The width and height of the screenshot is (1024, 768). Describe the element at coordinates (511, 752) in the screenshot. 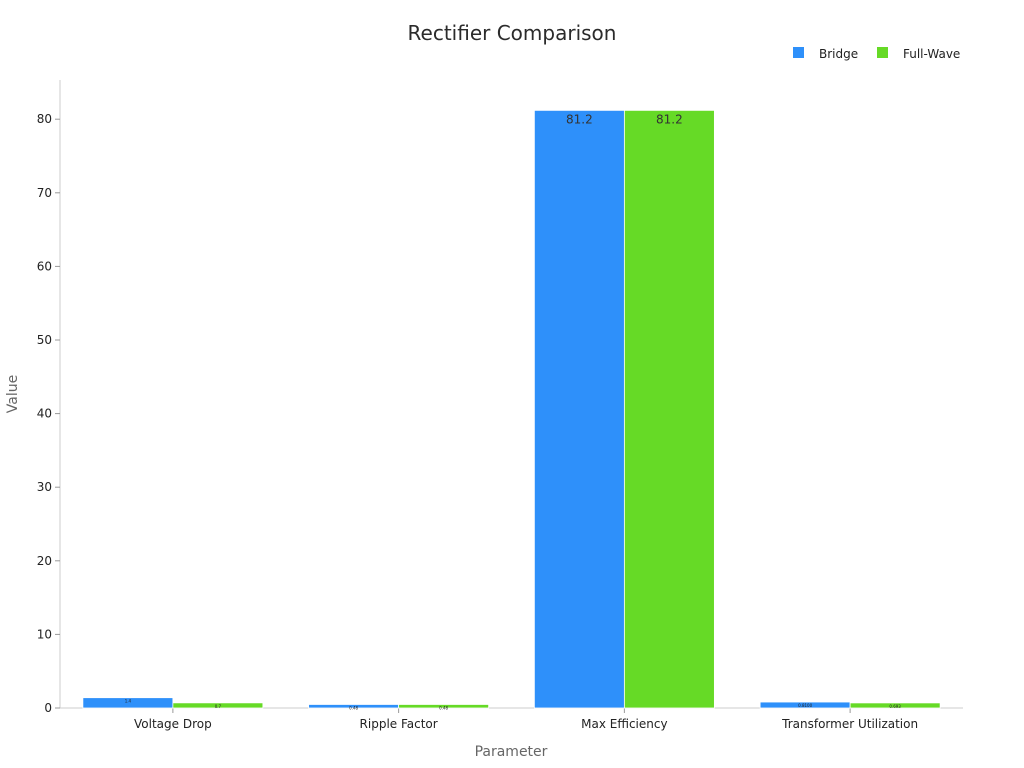

I see `x-axis-title: Parameter` at that location.